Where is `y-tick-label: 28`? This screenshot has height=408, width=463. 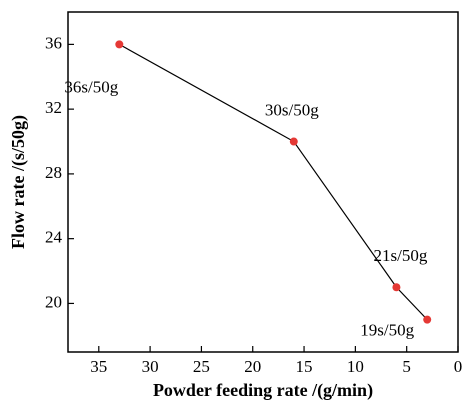 y-tick-label: 28 is located at coordinates (53, 172).